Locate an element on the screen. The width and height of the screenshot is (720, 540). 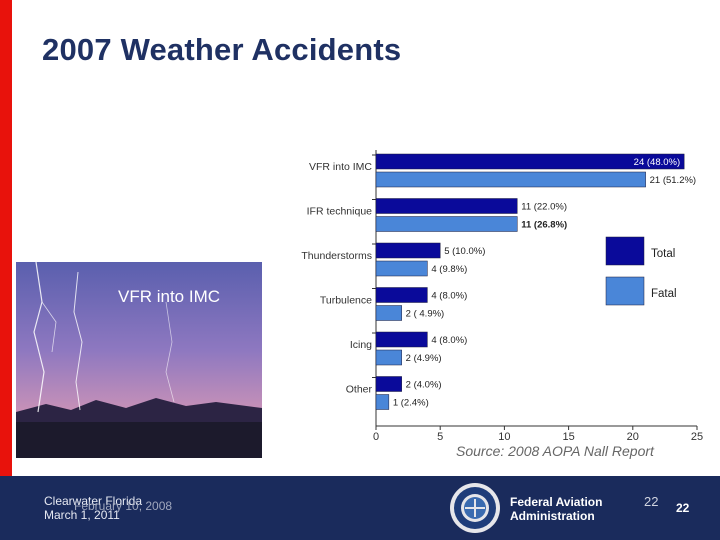
data-label: 21 (51.2%) is located at coordinates (673, 180).